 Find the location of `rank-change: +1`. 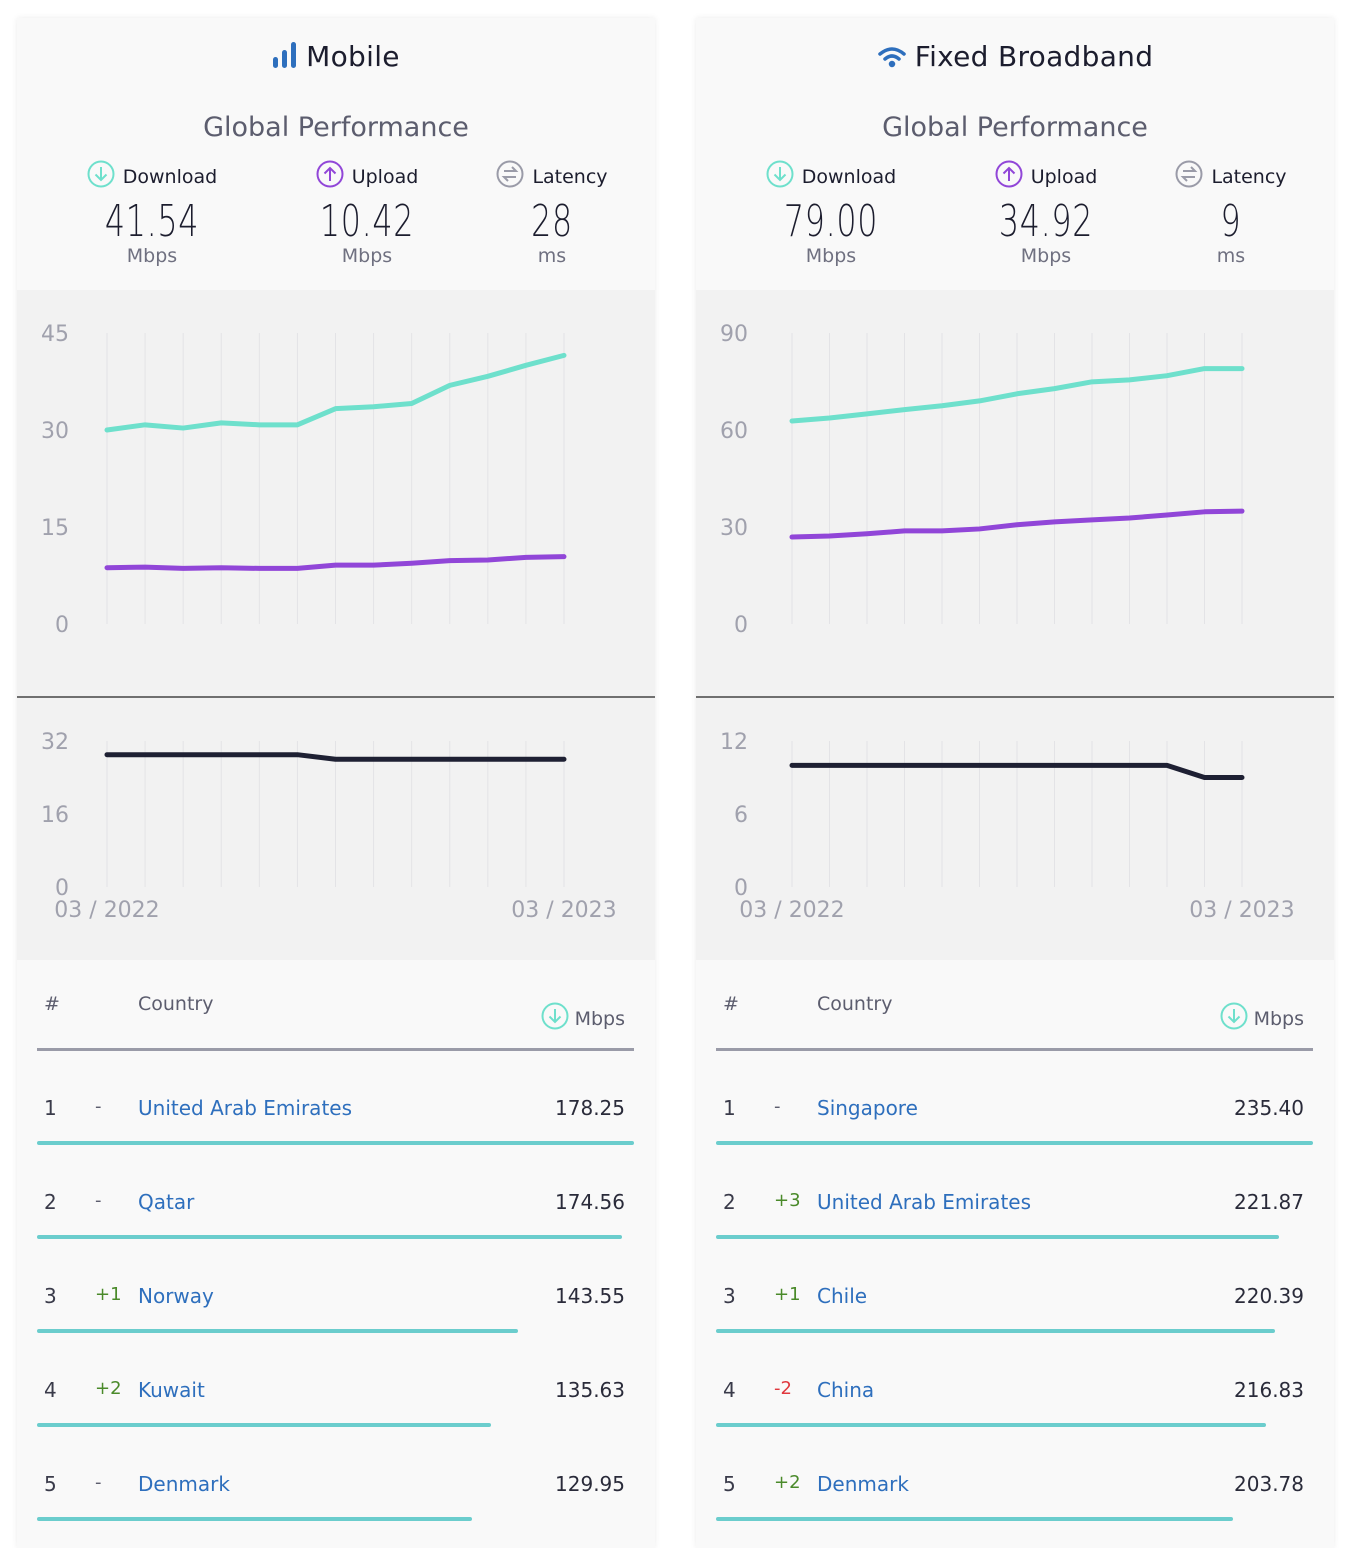

rank-change: +1 is located at coordinates (108, 1294).